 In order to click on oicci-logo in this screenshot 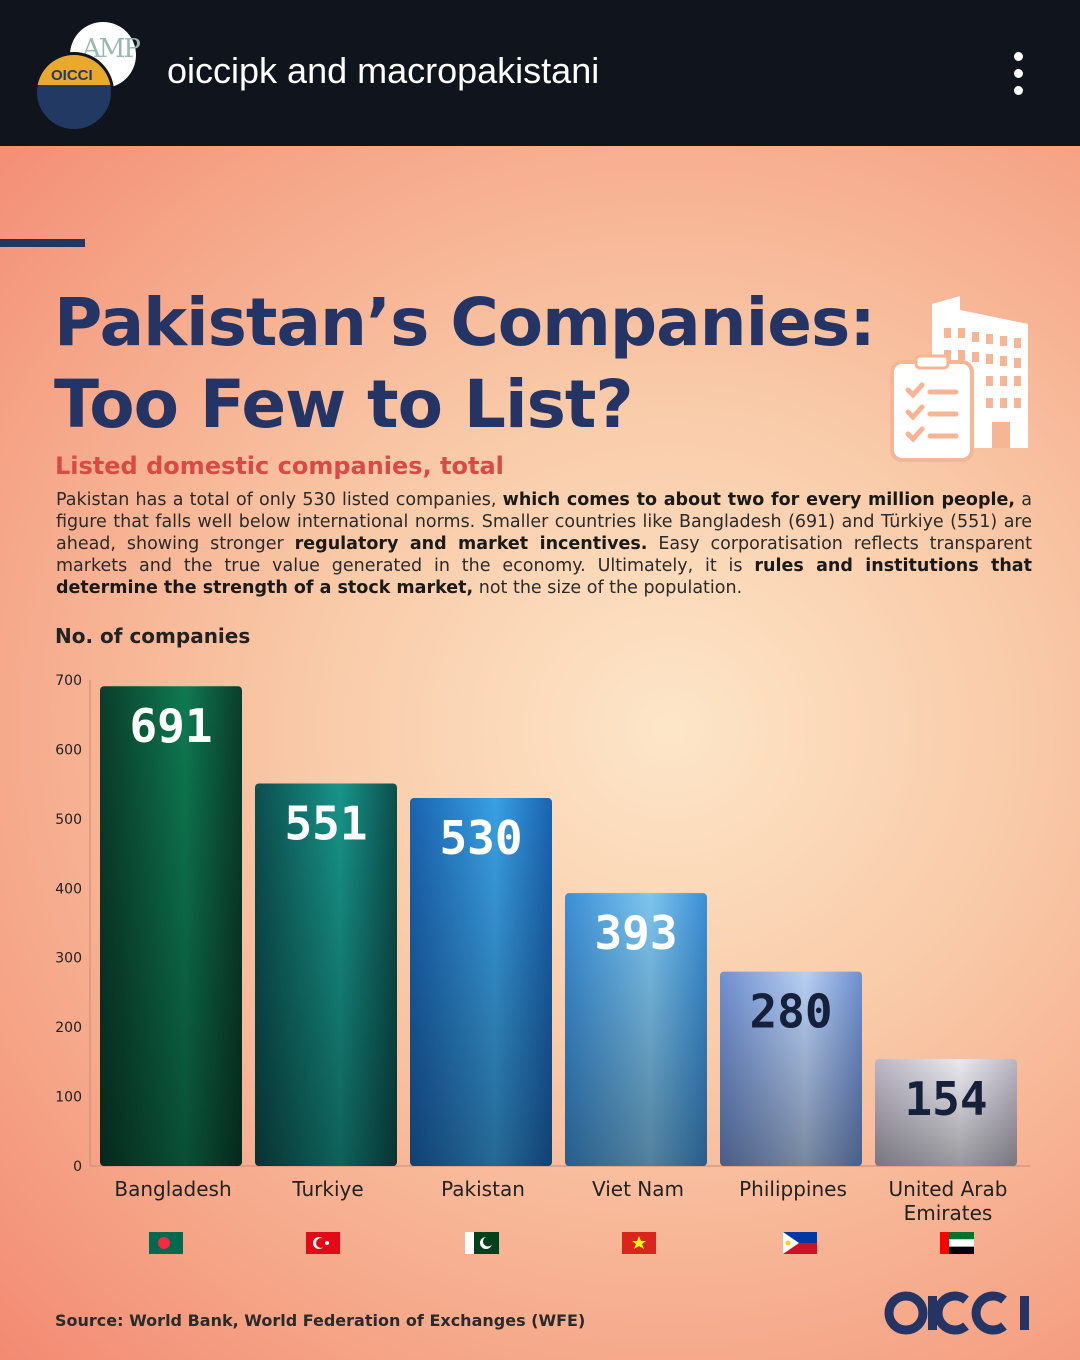, I will do `click(959, 1319)`.